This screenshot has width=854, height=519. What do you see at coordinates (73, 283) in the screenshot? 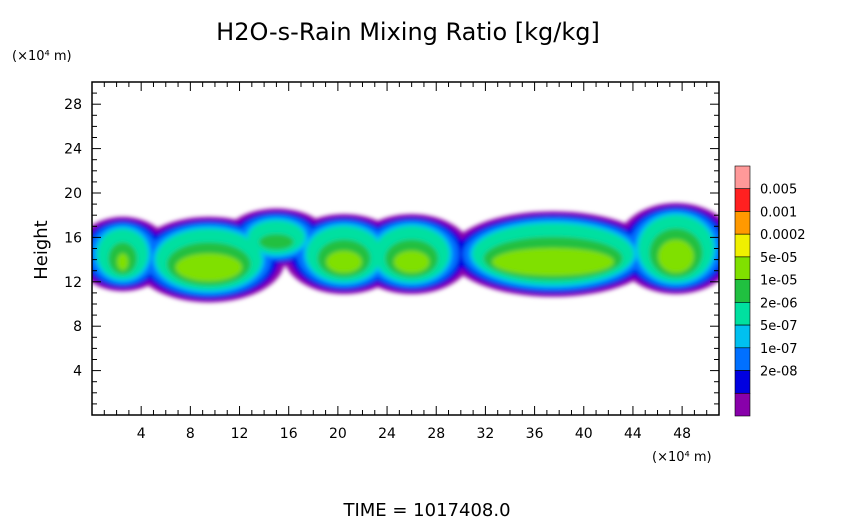
I see `y-tick-label: 12` at bounding box center [73, 283].